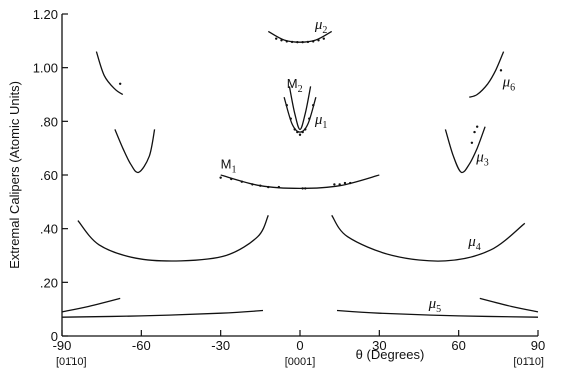  I want to click on x-tick-label: 90, so click(538, 345).